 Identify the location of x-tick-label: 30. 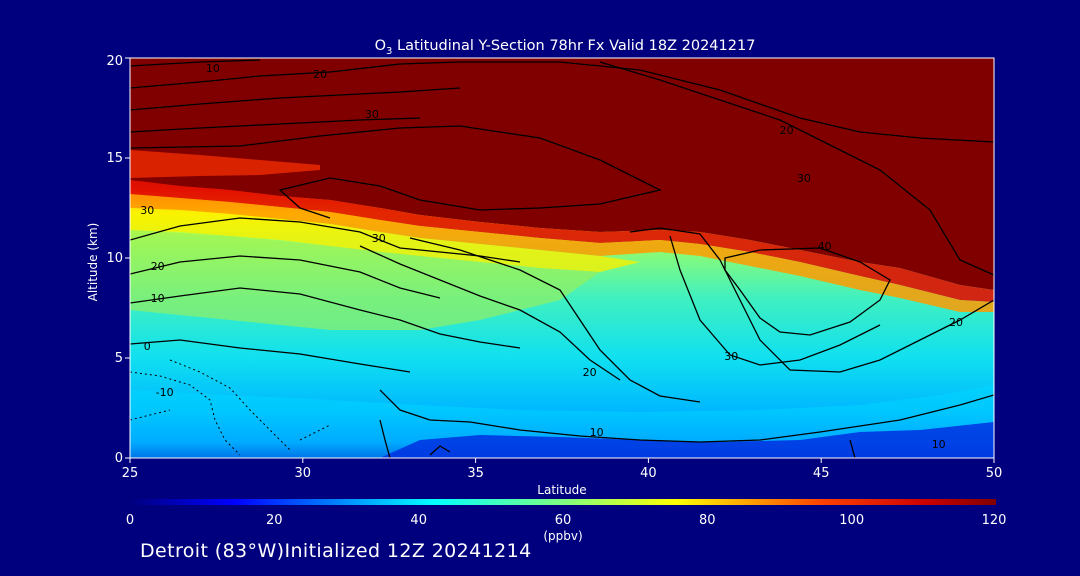
(303, 473).